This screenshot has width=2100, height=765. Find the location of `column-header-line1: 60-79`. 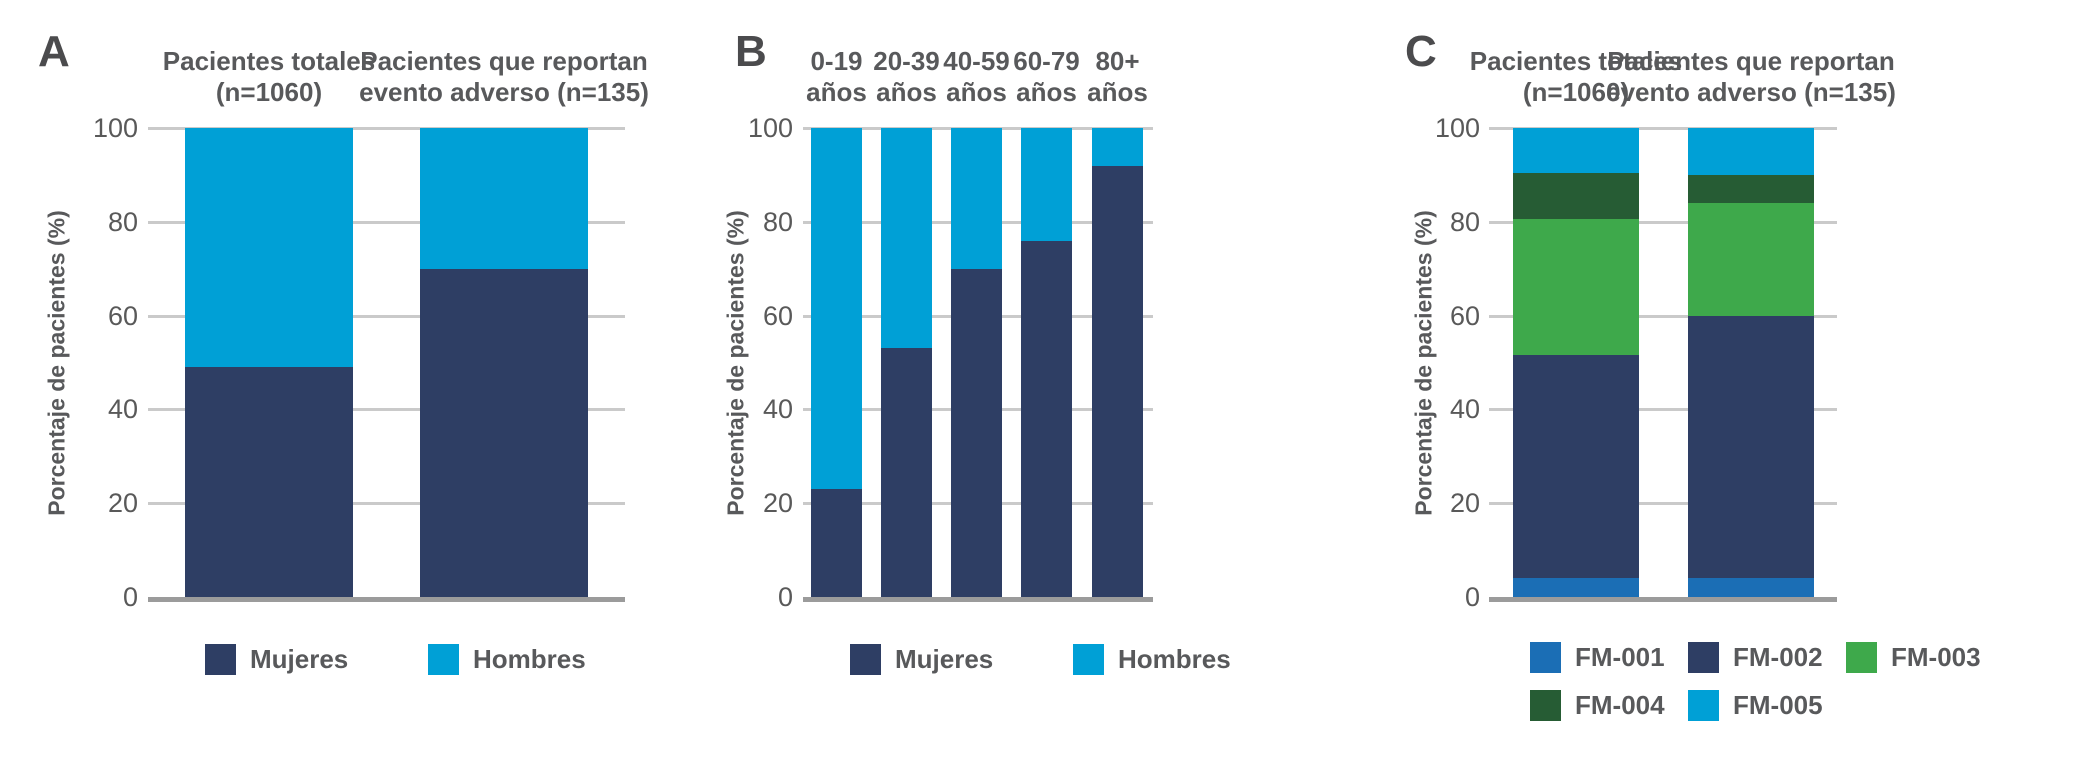

column-header-line1: 60-79 is located at coordinates (1046, 61).